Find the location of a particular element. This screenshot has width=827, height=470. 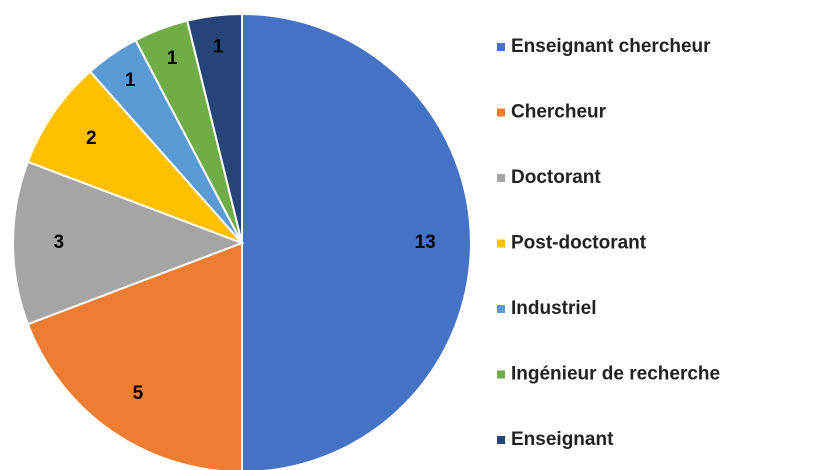

legend-label: Enseignant chercheur is located at coordinates (611, 46).